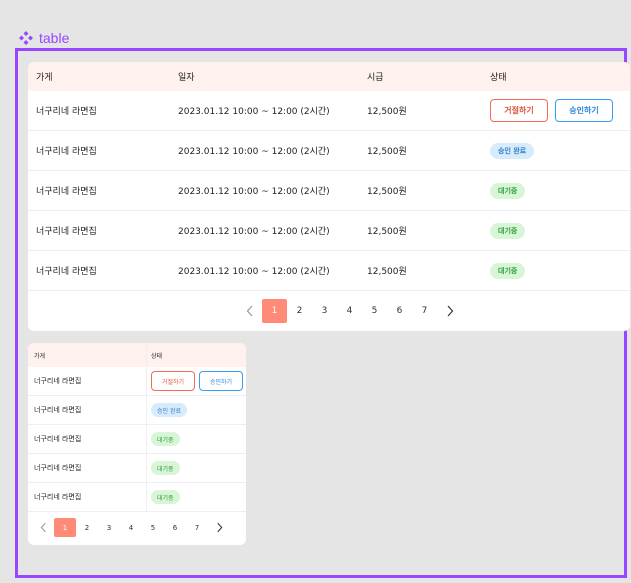  I want to click on table-row: 너구리네 라면집 승인 완료, so click(137, 410).